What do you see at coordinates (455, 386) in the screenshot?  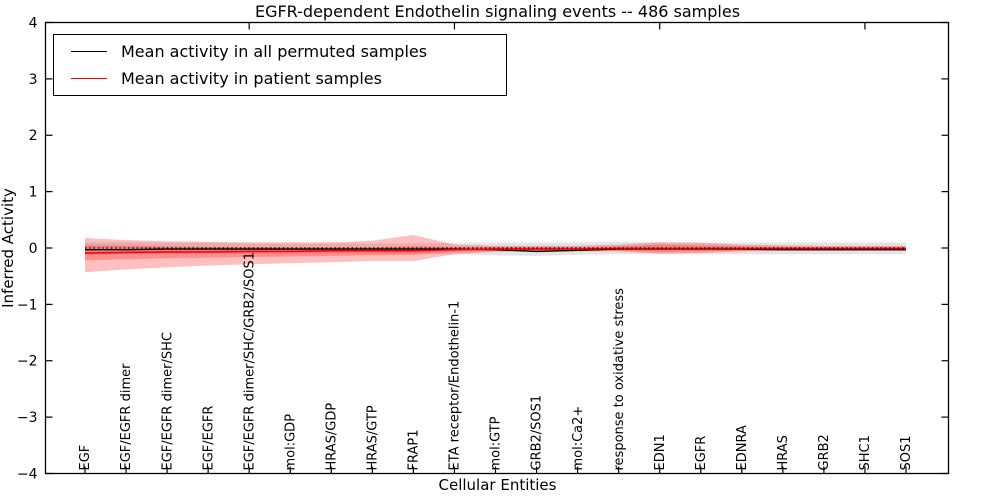 I see `x-tick-label-9: ETA receptor/Endothelin-1` at bounding box center [455, 386].